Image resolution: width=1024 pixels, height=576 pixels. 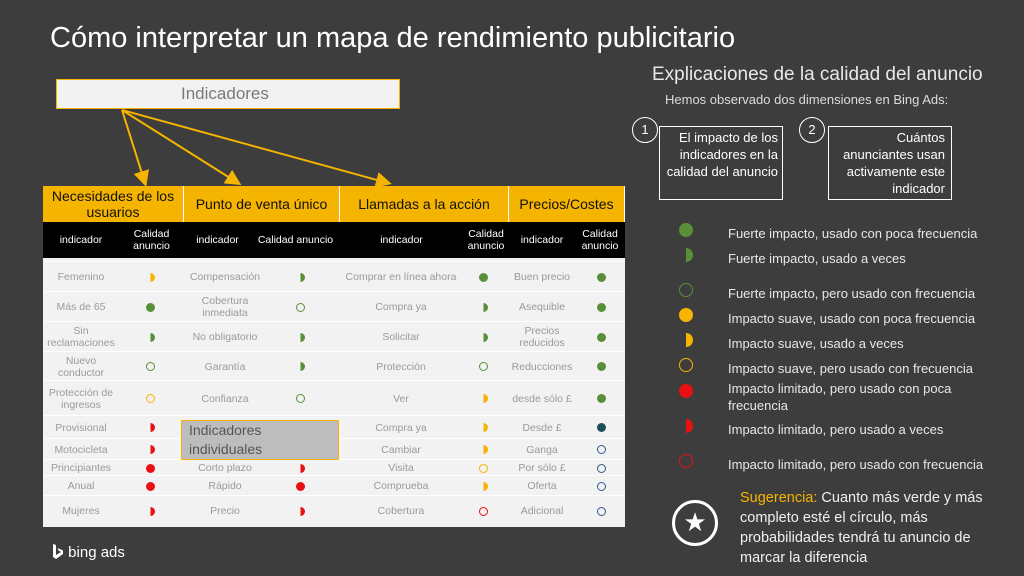 I want to click on indicator-cell: Oferta, so click(x=542, y=486).